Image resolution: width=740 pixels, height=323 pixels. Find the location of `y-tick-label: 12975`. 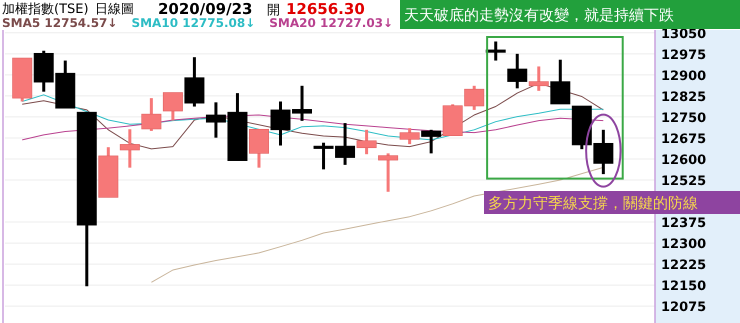

y-tick-label: 12975 is located at coordinates (683, 55).